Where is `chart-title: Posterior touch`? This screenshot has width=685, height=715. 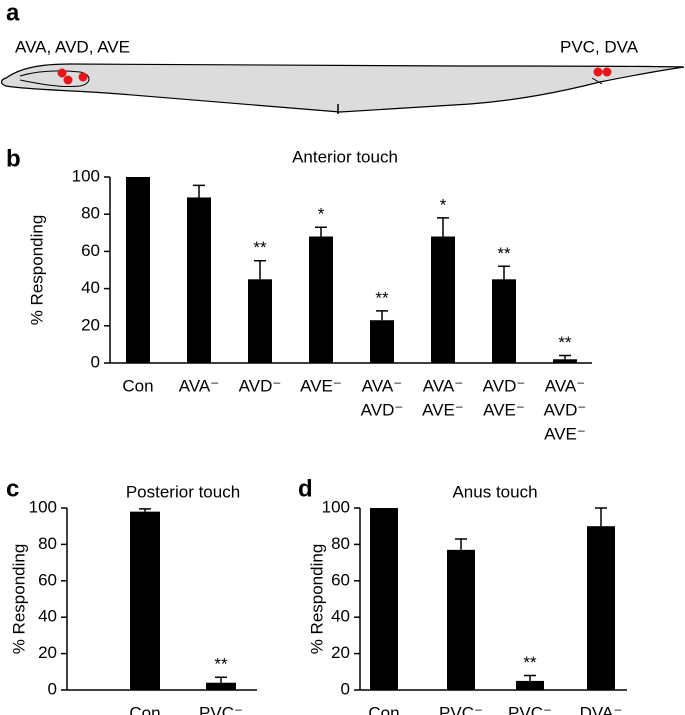
chart-title: Posterior touch is located at coordinates (183, 491).